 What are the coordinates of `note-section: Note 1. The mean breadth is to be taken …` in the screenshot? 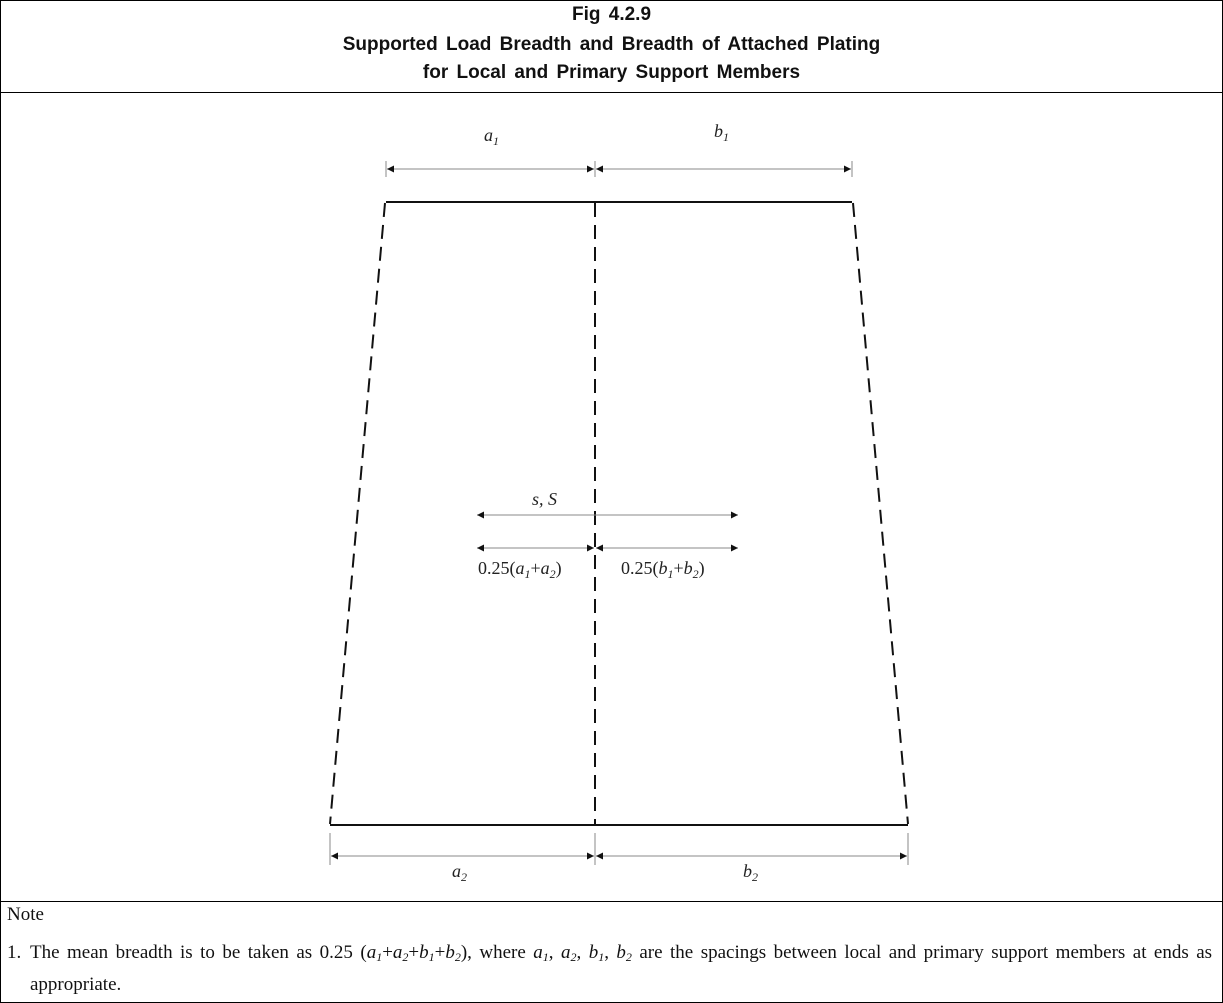 It's located at (611, 952).